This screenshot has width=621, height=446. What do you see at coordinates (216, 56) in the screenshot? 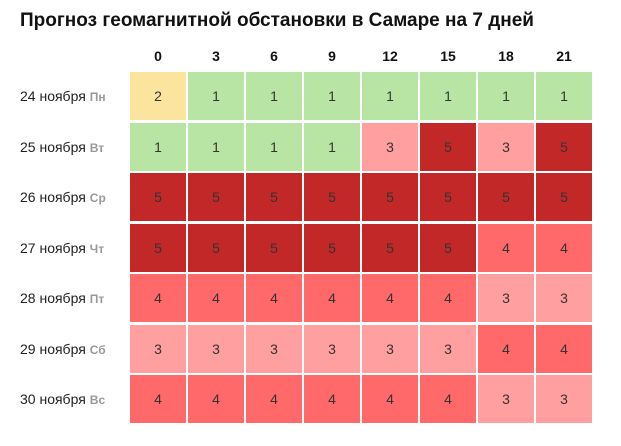
I see `column-header: 3` at bounding box center [216, 56].